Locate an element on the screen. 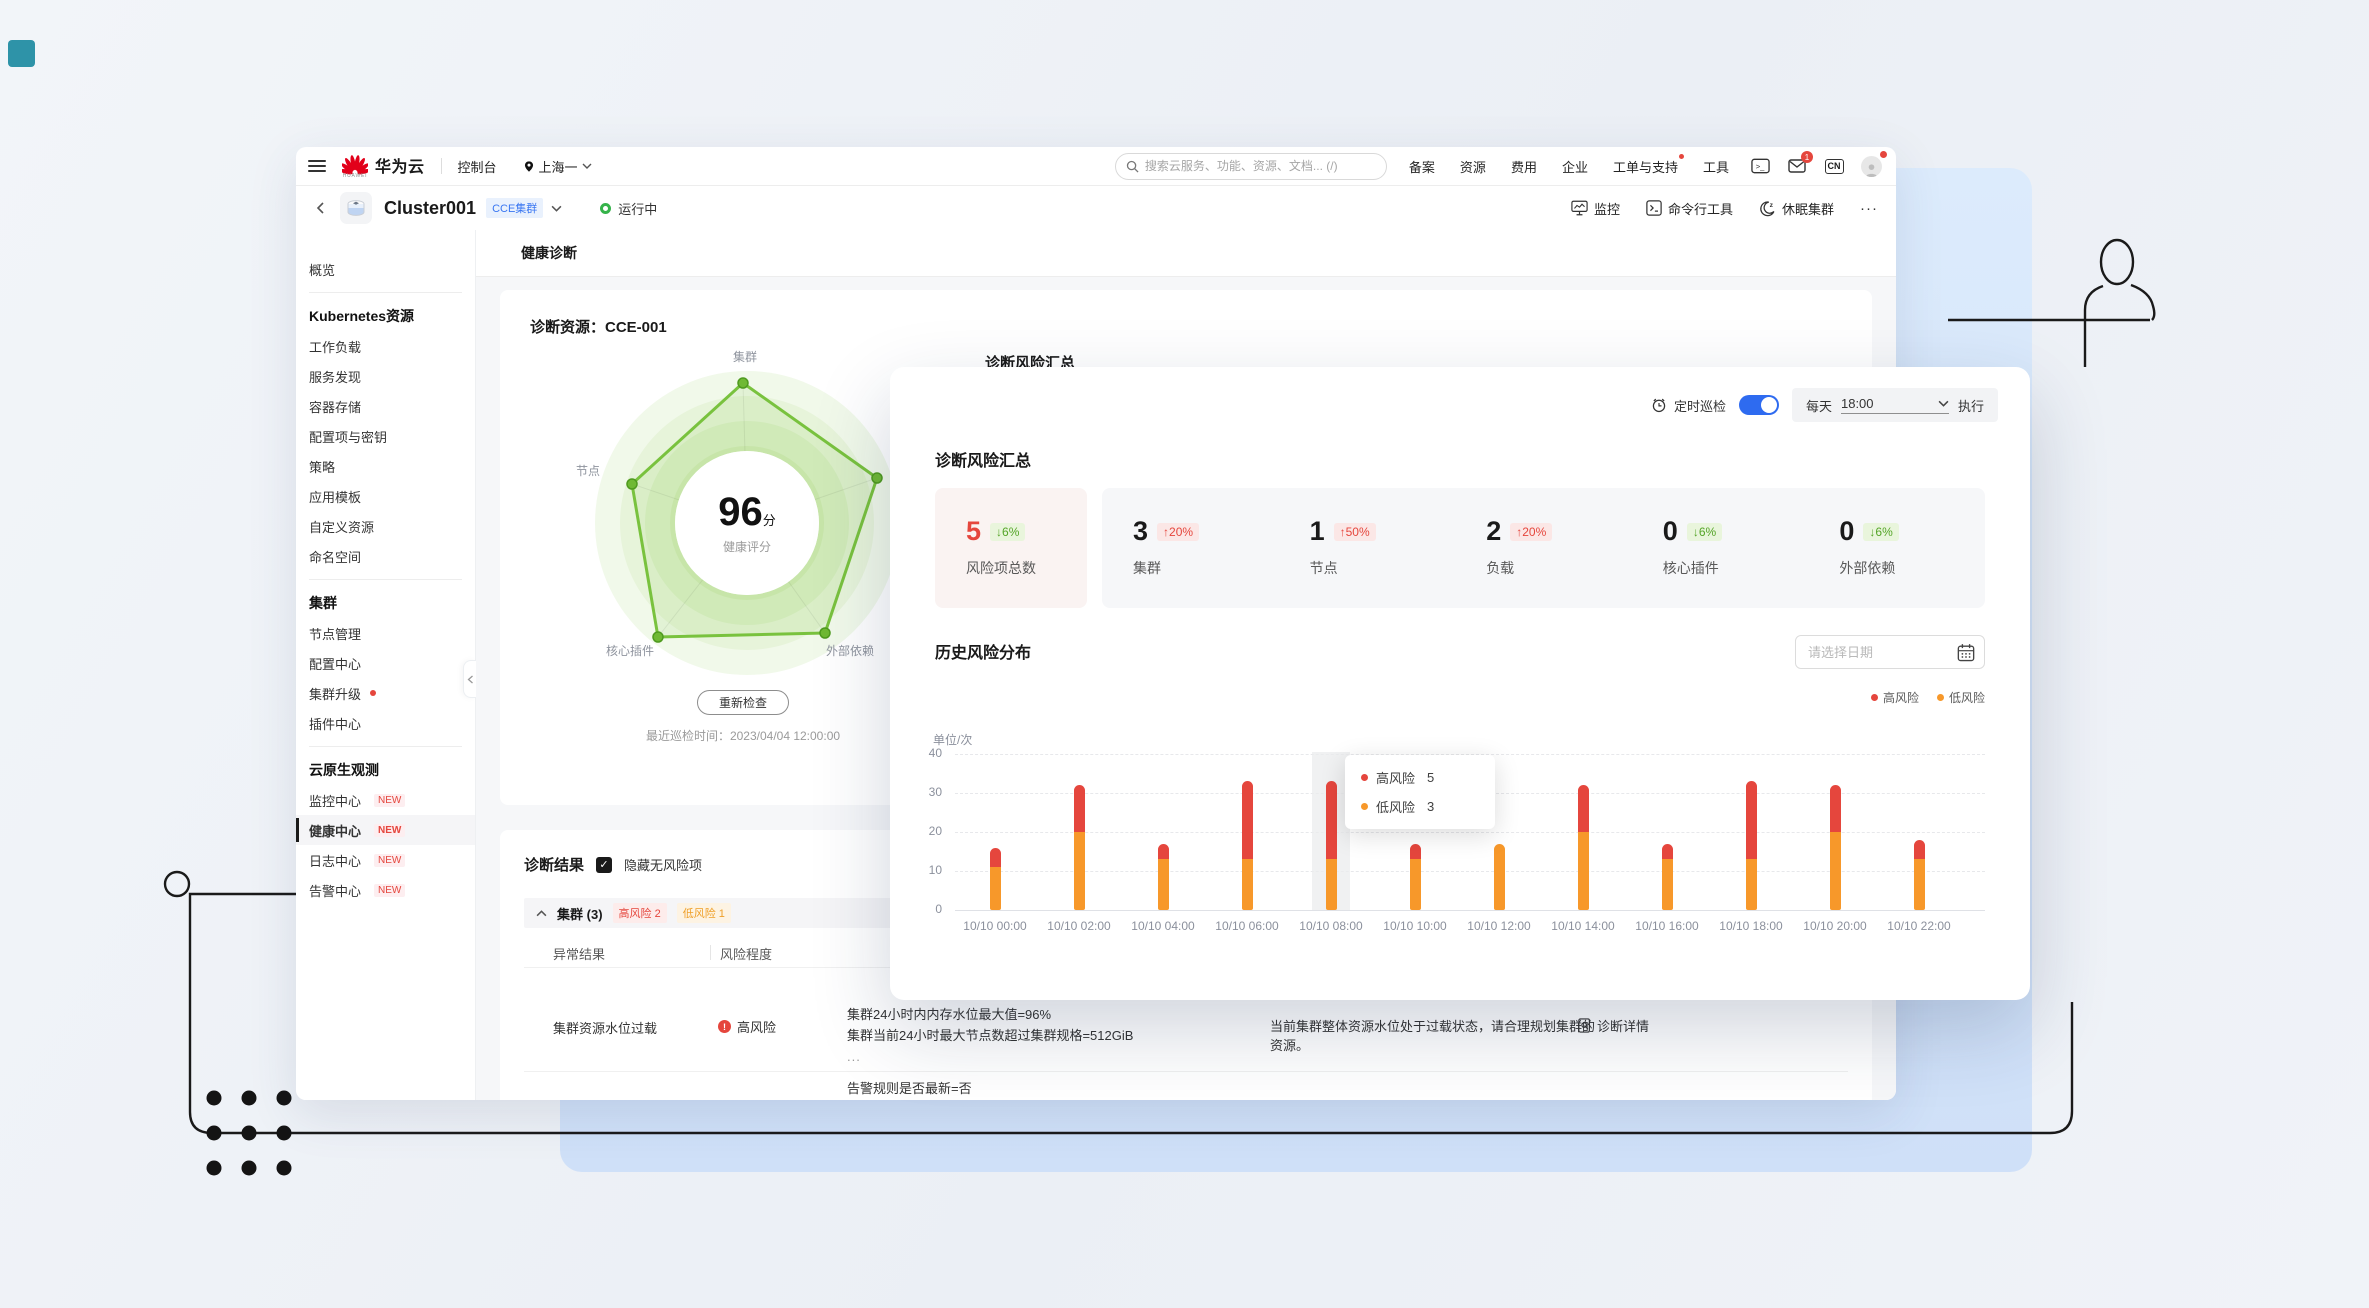  sidebar-item-label: 容器存储 is located at coordinates (335, 407).